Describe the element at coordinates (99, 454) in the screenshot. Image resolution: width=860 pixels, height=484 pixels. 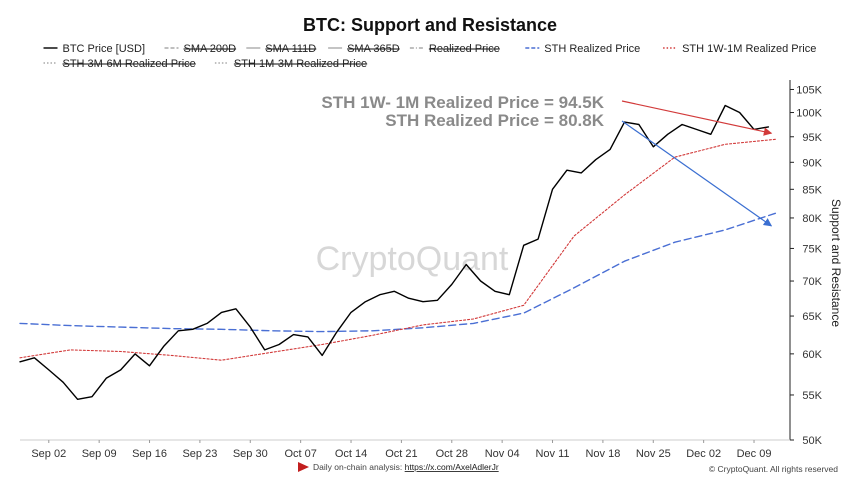
I see `x-tick-label: Sep 09` at that location.